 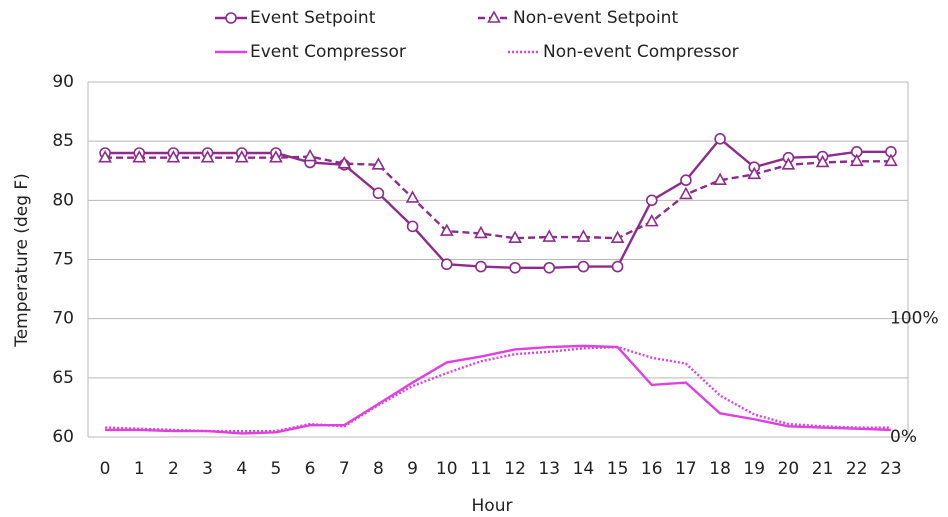 I want to click on x-tick-label: 8, so click(x=378, y=469).